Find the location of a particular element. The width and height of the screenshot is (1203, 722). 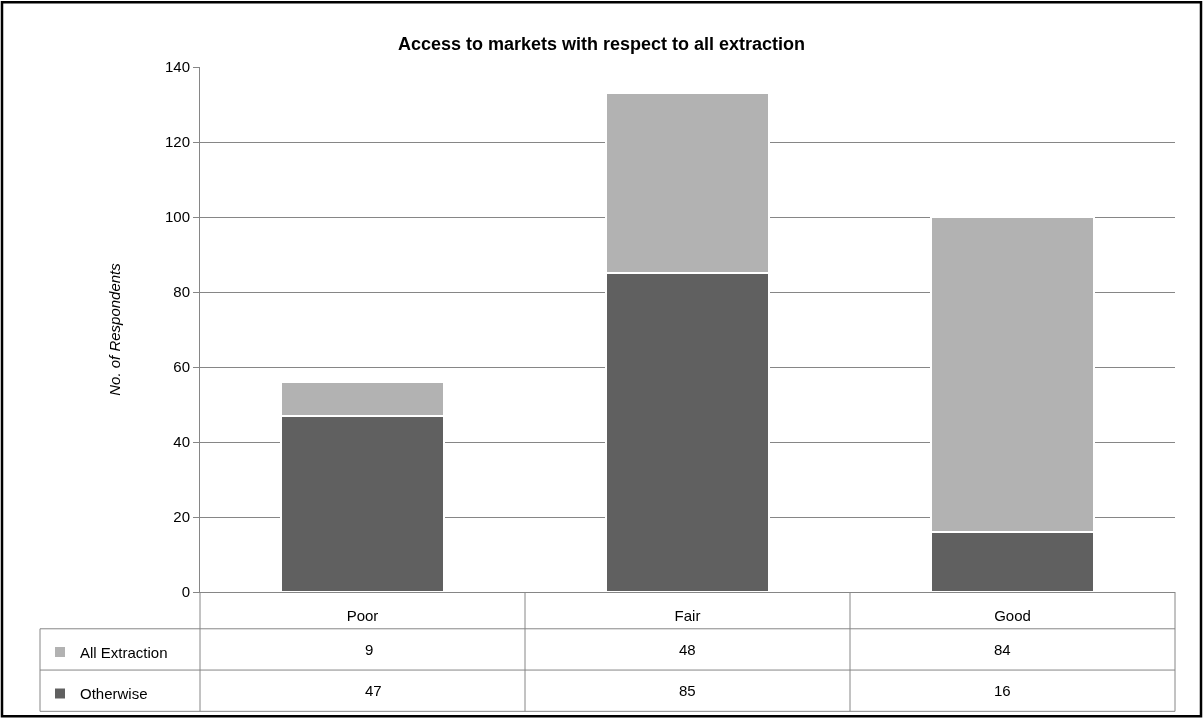

x-tick-label: Good is located at coordinates (1012, 615).